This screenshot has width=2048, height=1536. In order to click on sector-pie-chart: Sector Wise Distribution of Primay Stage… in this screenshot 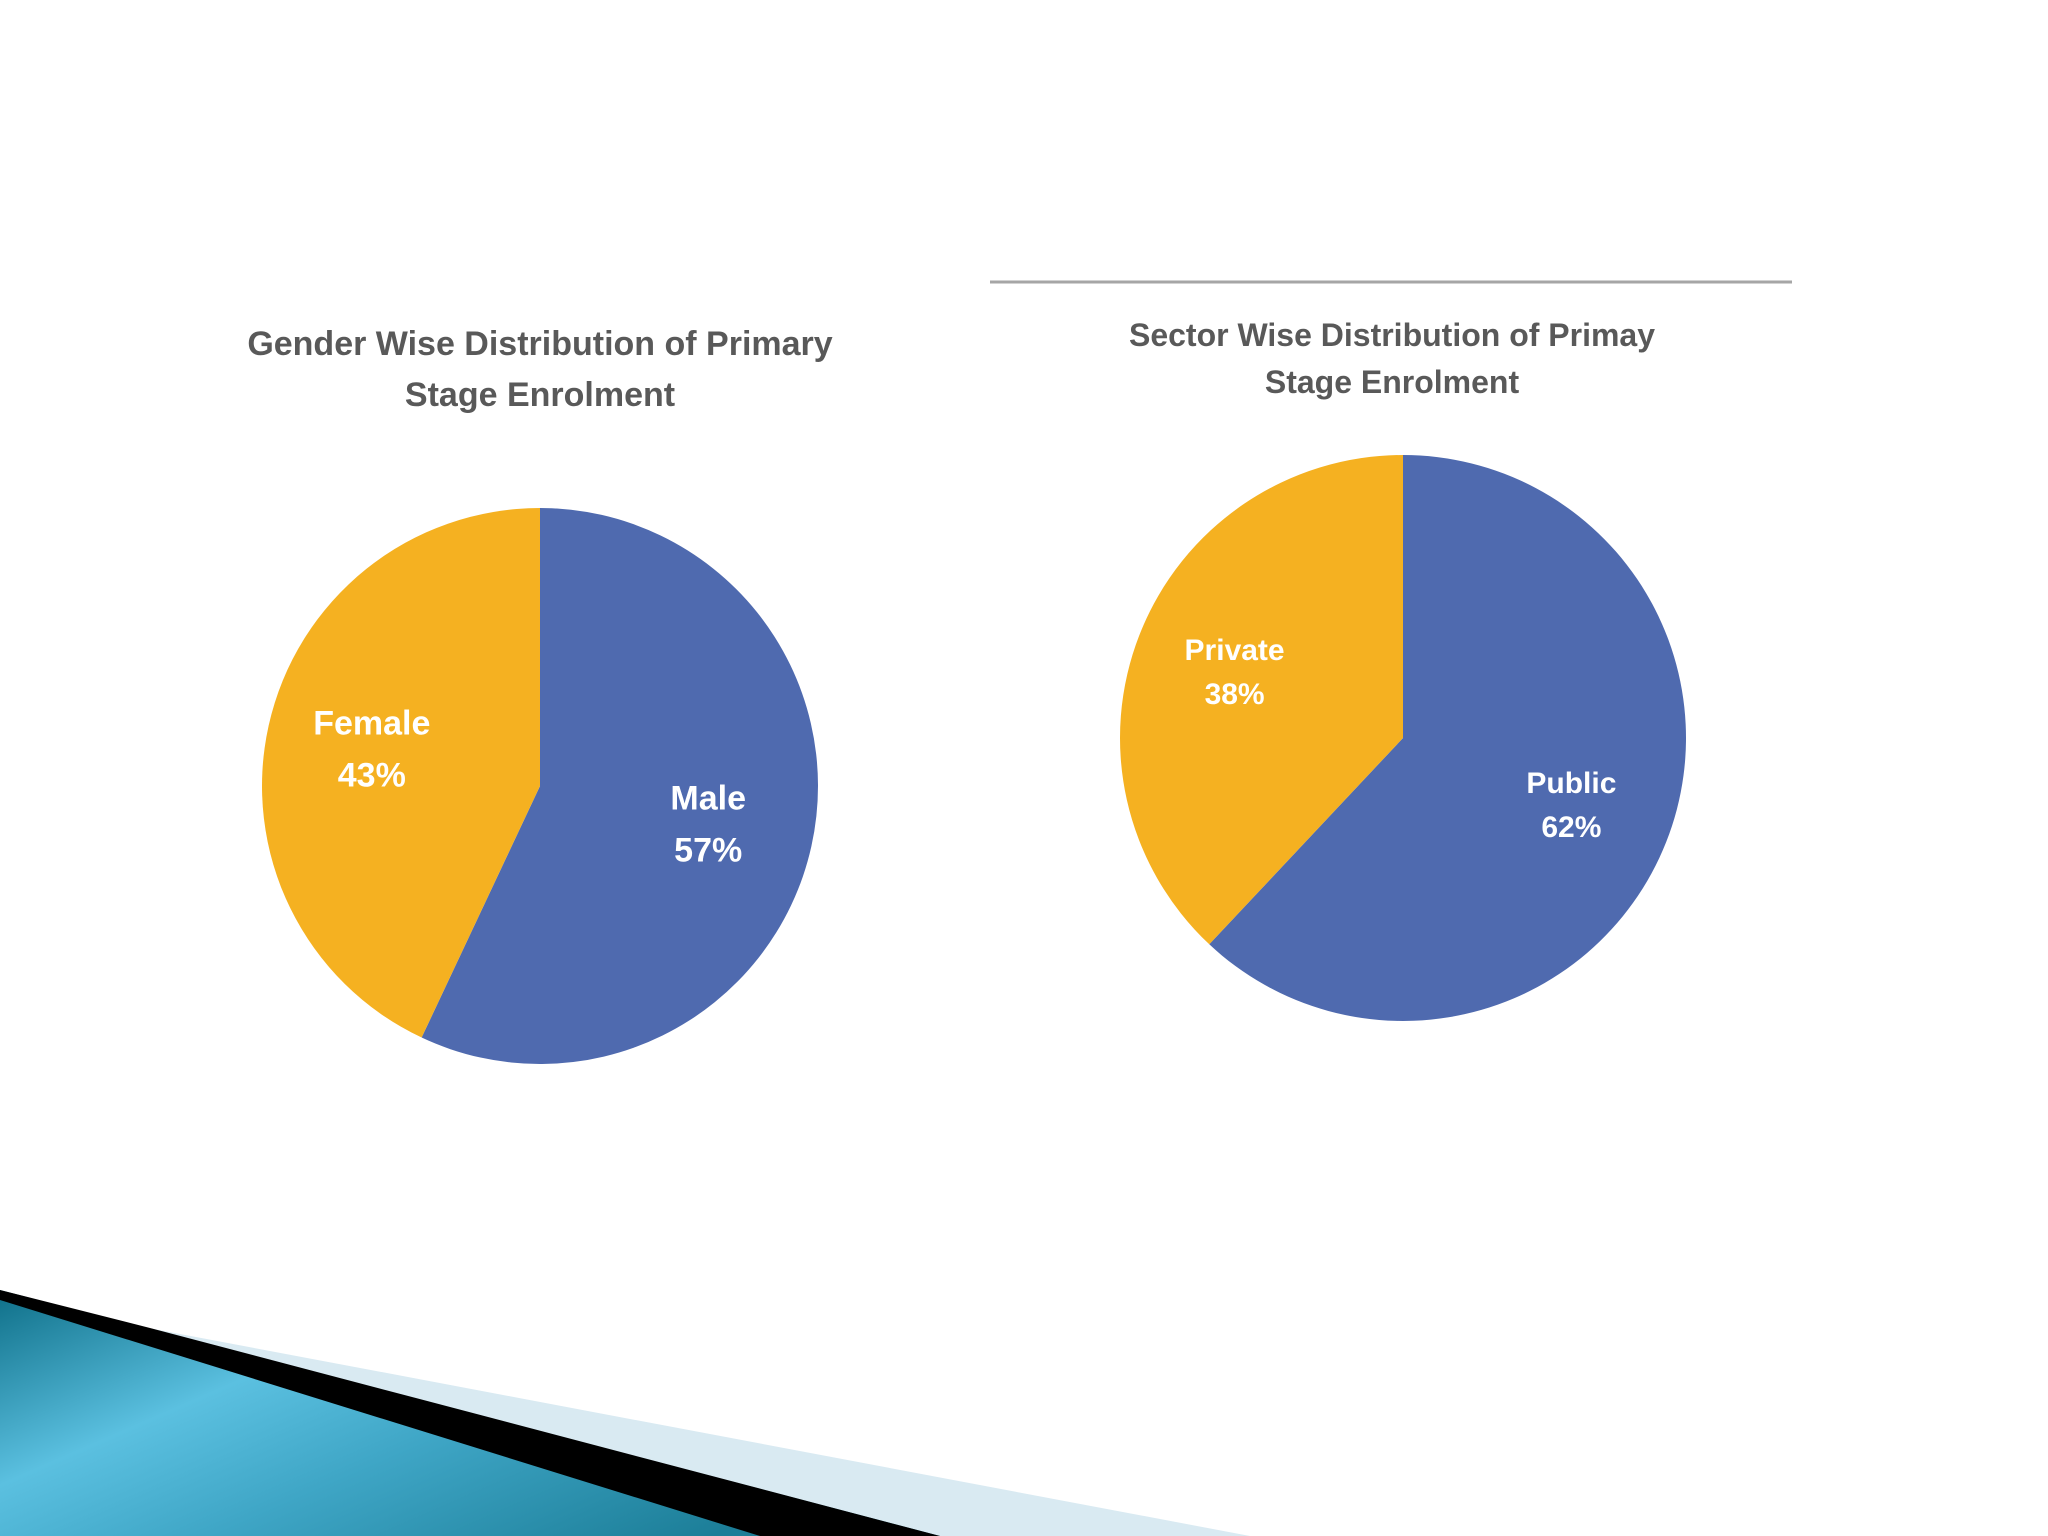, I will do `click(1403, 669)`.